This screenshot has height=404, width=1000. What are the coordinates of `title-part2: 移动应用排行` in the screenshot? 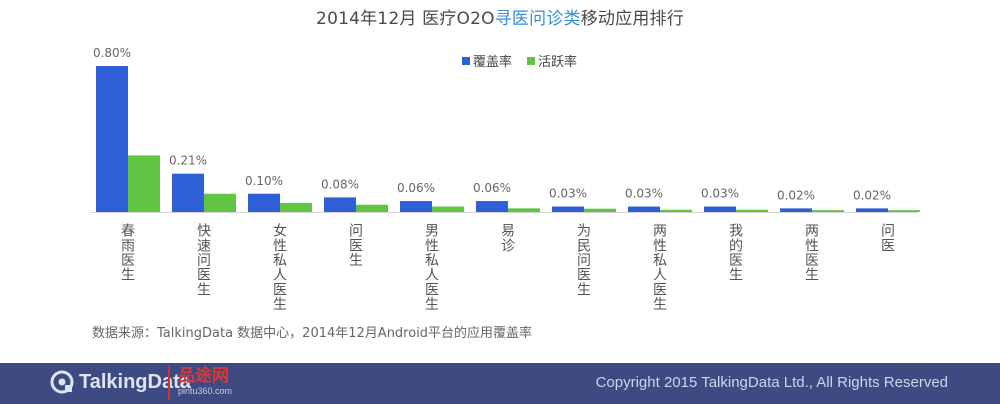 It's located at (632, 19).